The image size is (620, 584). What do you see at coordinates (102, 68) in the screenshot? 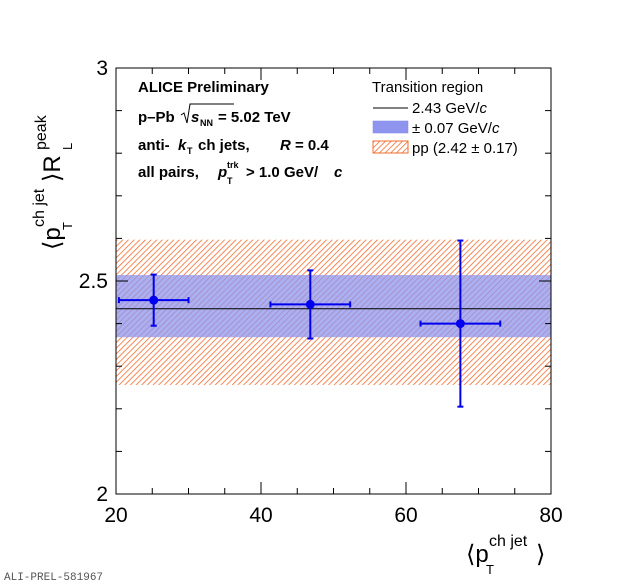
I see `y-tick-label: 3` at bounding box center [102, 68].